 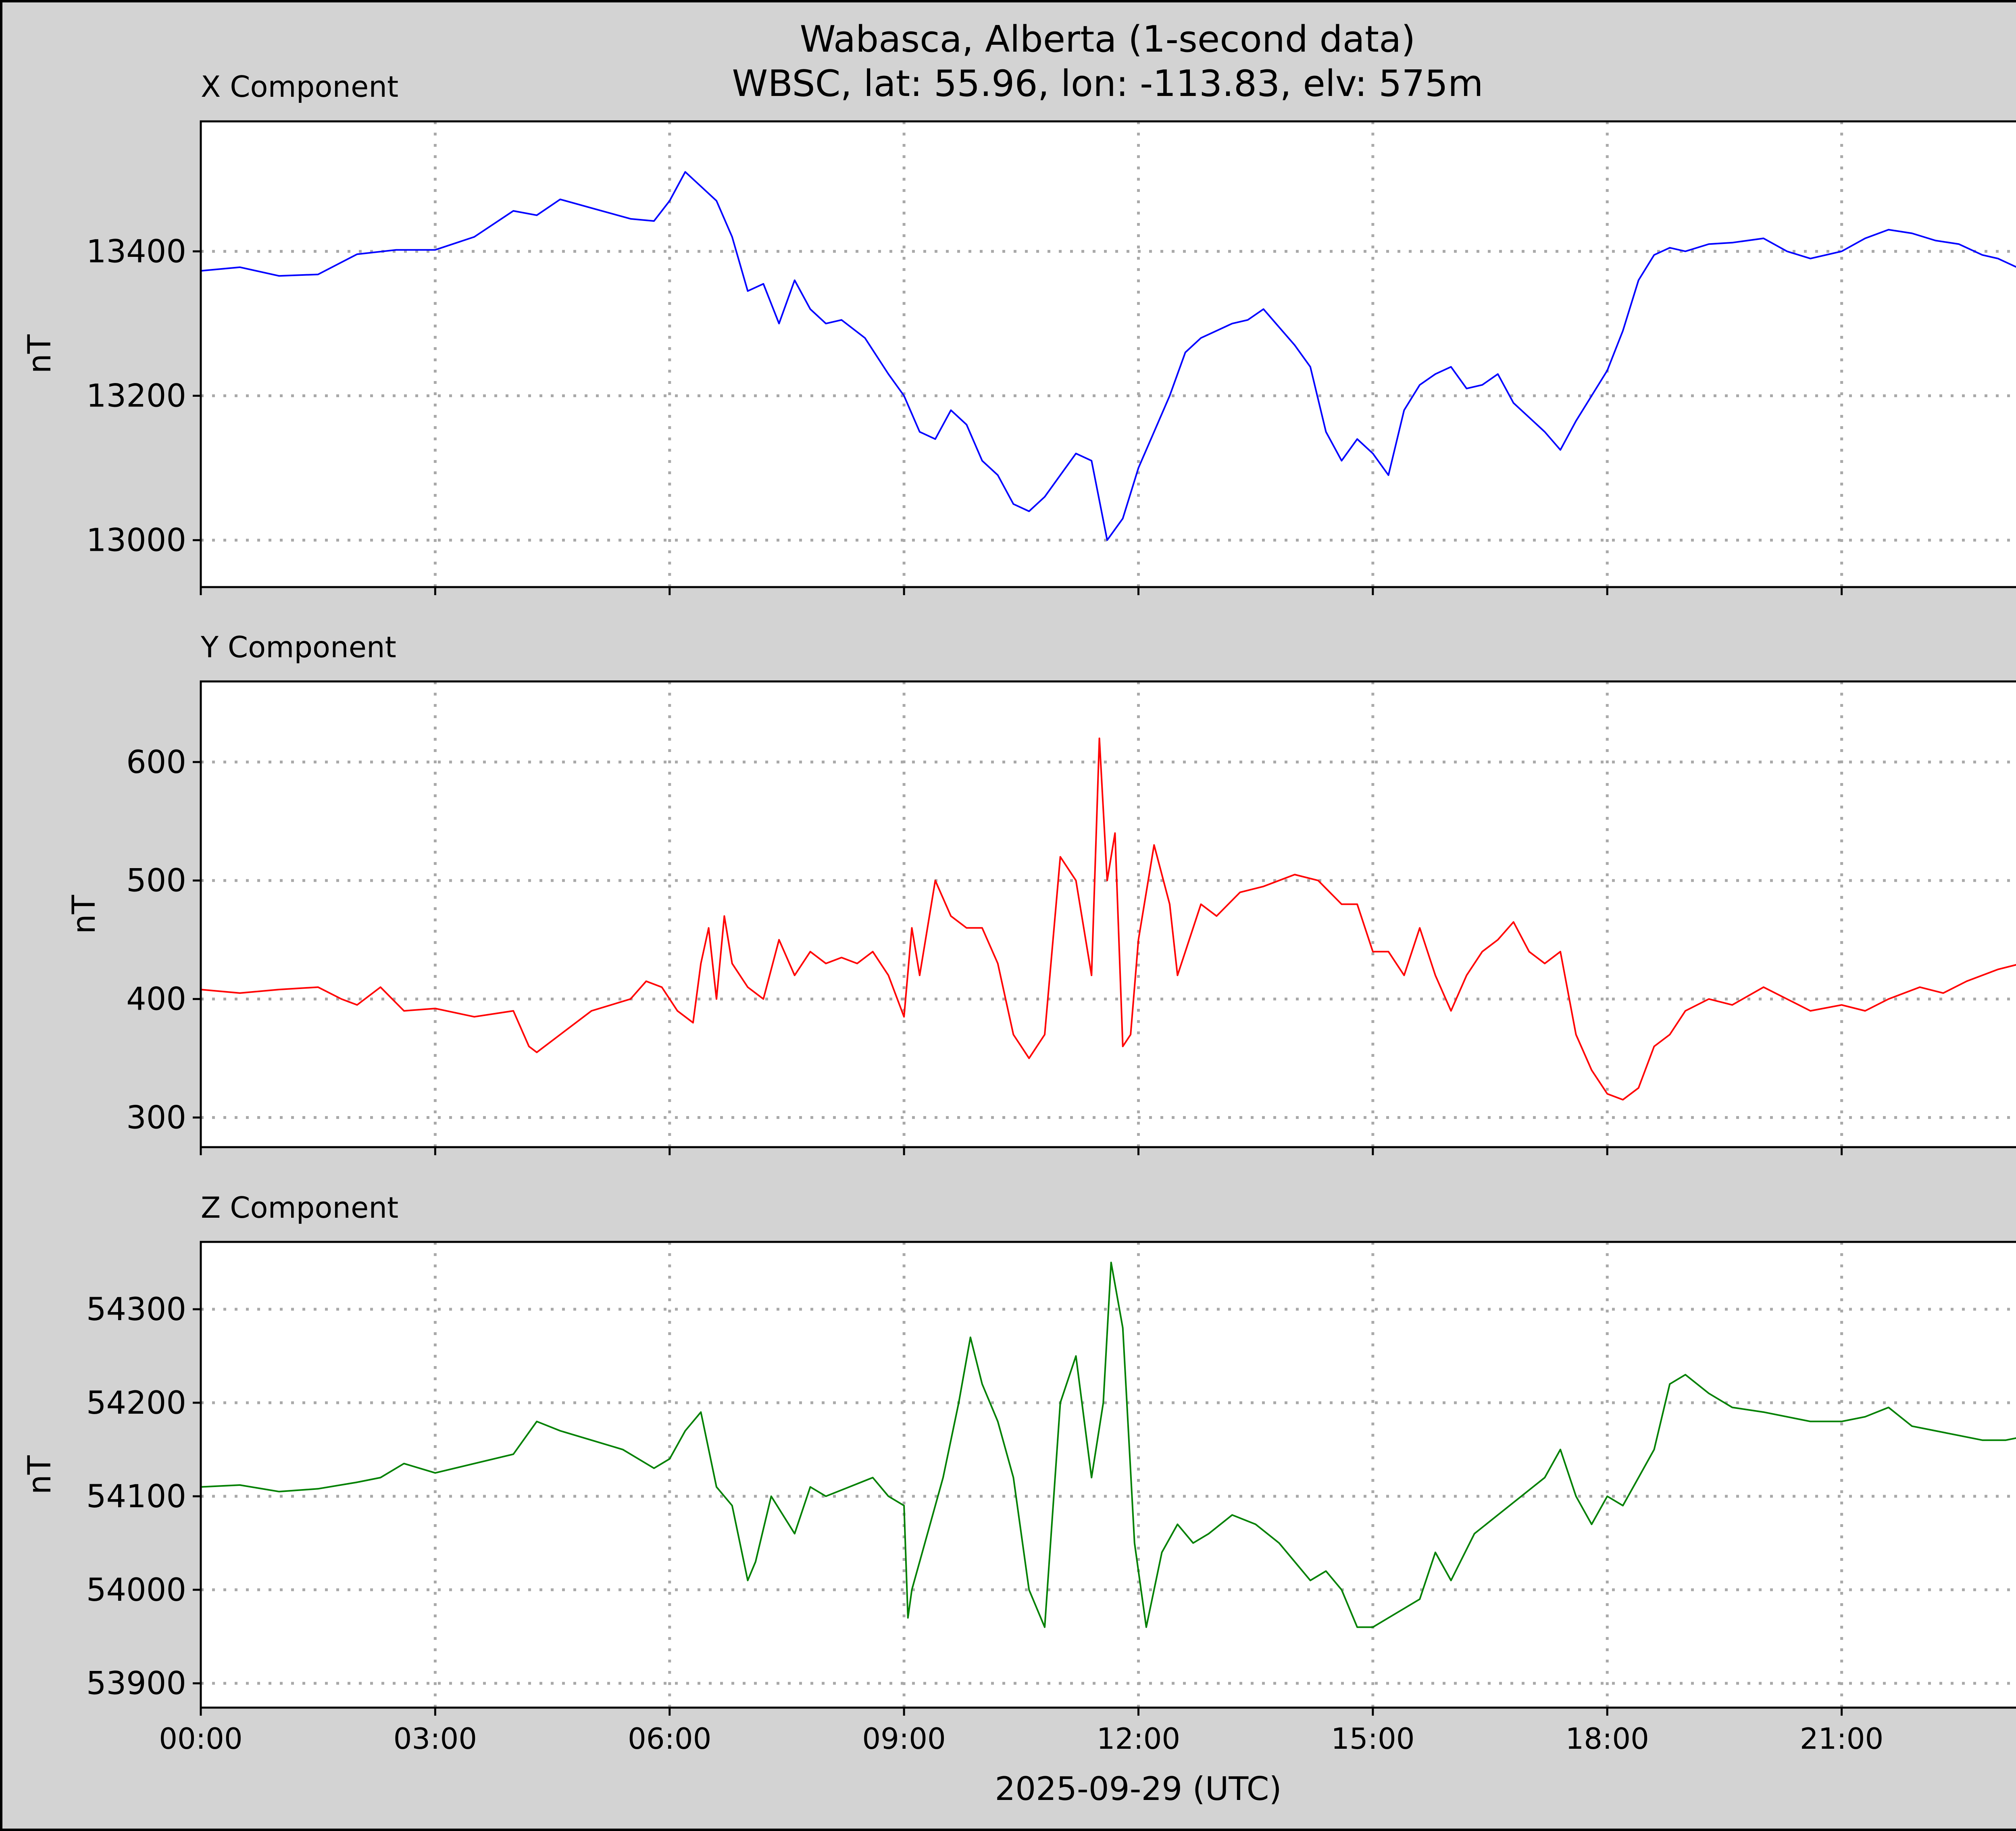 What do you see at coordinates (136, 251) in the screenshot?
I see `y-tick-label: 13400` at bounding box center [136, 251].